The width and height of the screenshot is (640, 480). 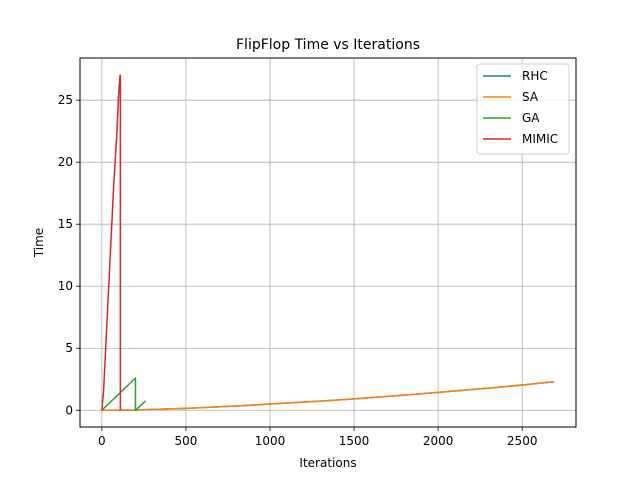 I want to click on y-tick-label: 20, so click(x=65, y=162).